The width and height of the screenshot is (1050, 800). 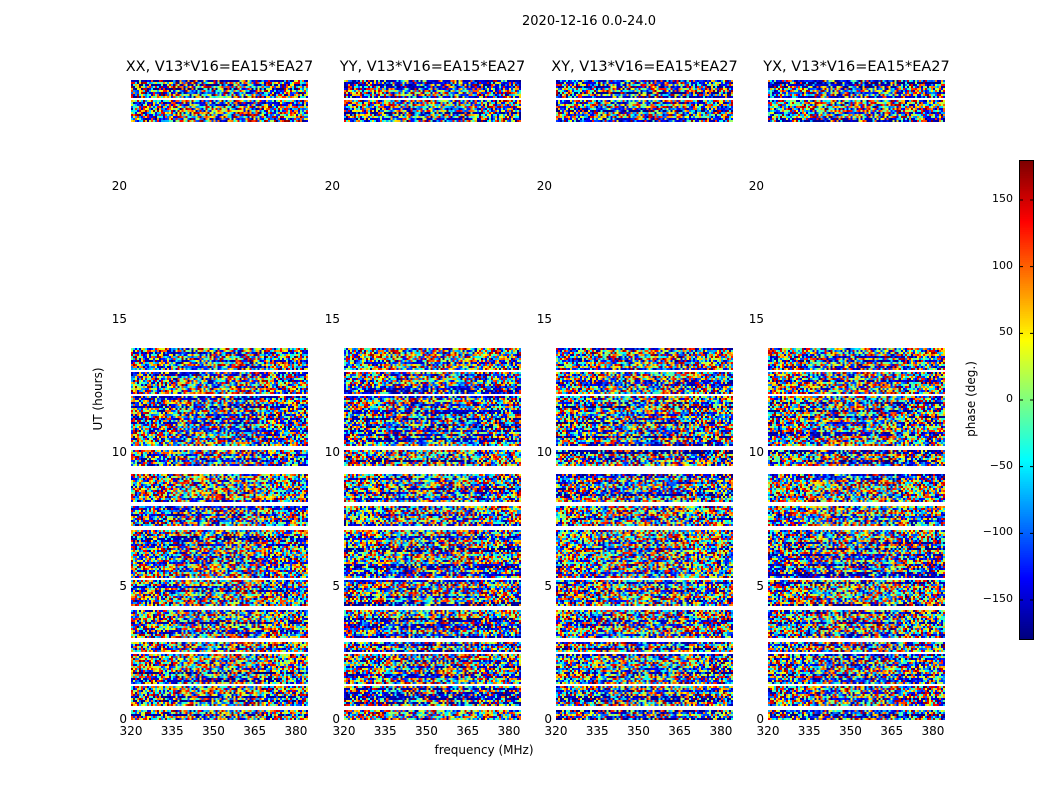 What do you see at coordinates (589, 21) in the screenshot?
I see `figure-title: 2020-12-16 0.0-24.0` at bounding box center [589, 21].